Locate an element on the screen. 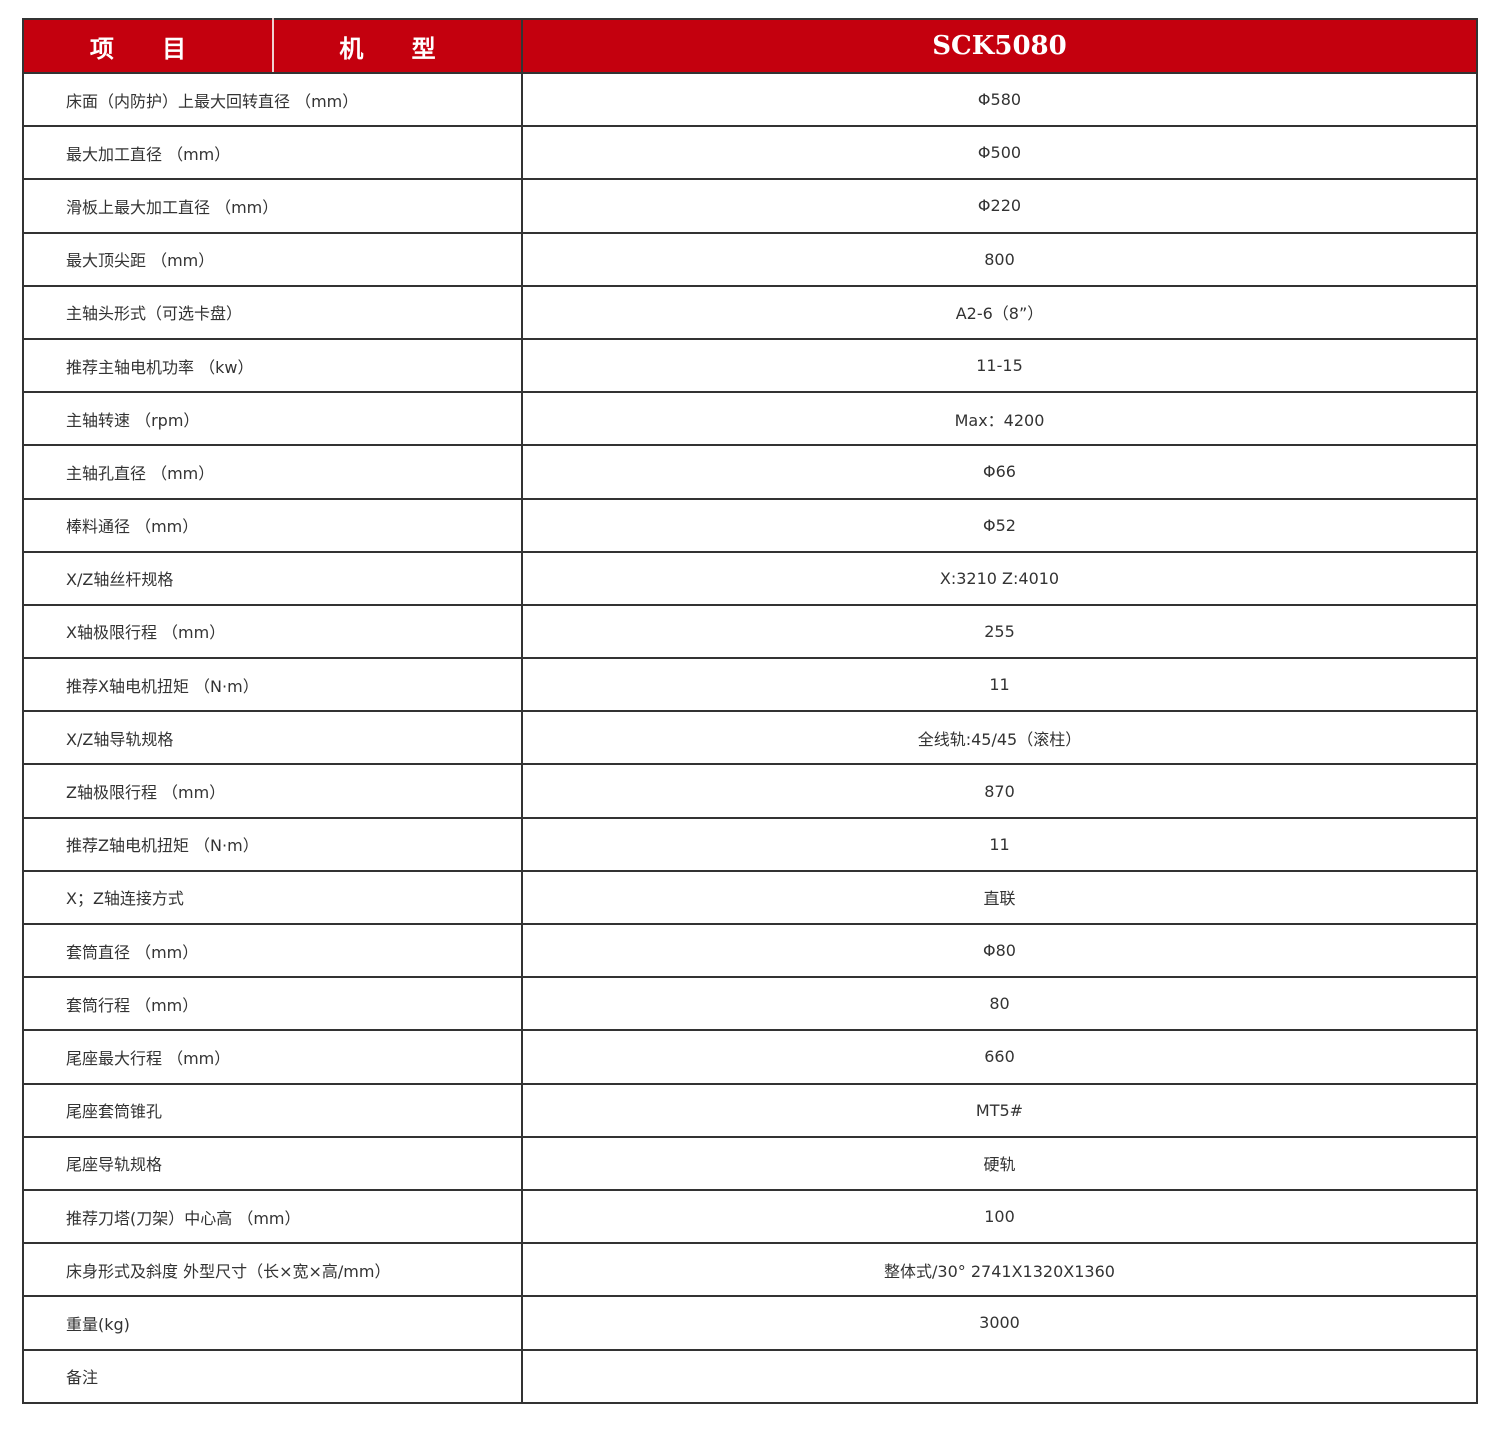  spec-item: X/Z轴导轨规格 is located at coordinates (272, 738).